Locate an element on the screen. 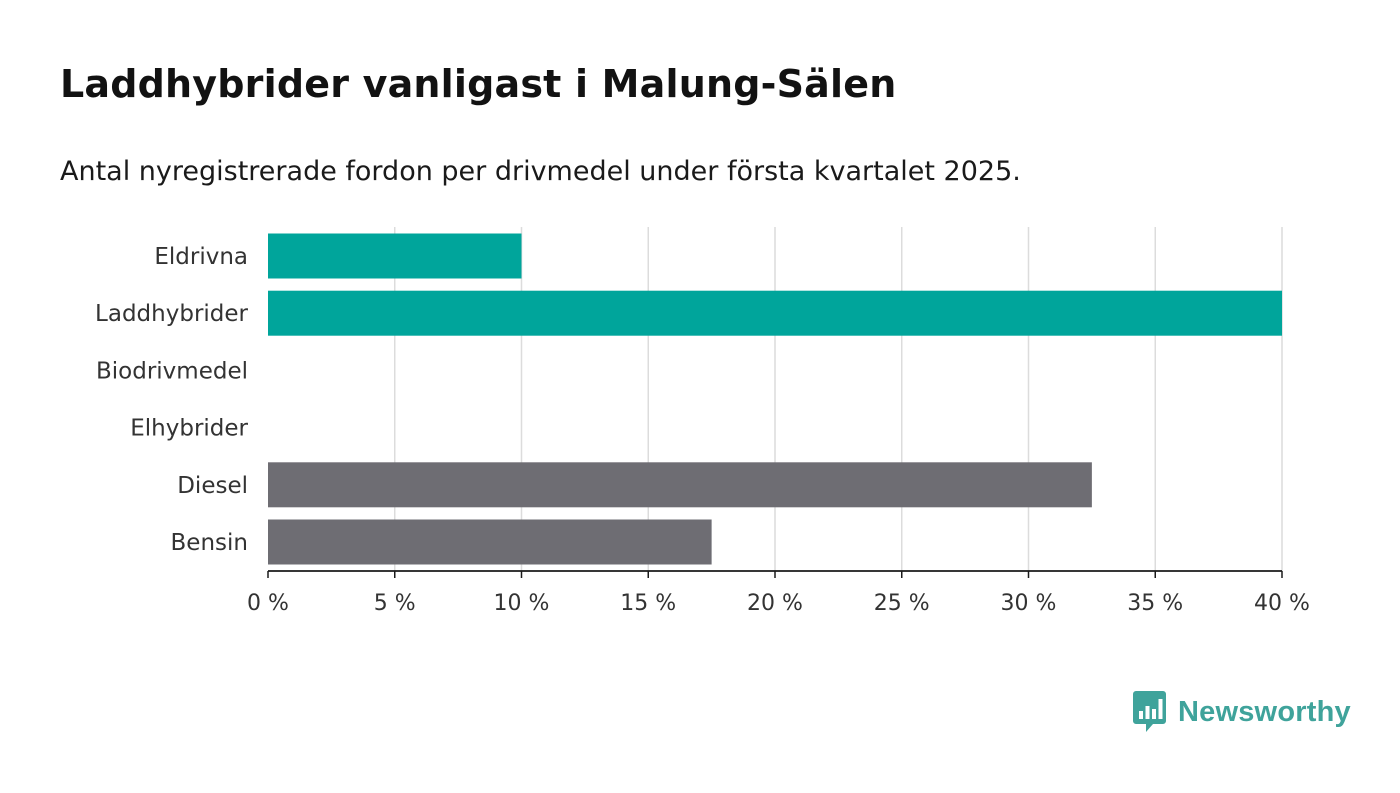  category-label: Laddhybrider is located at coordinates (171, 314).